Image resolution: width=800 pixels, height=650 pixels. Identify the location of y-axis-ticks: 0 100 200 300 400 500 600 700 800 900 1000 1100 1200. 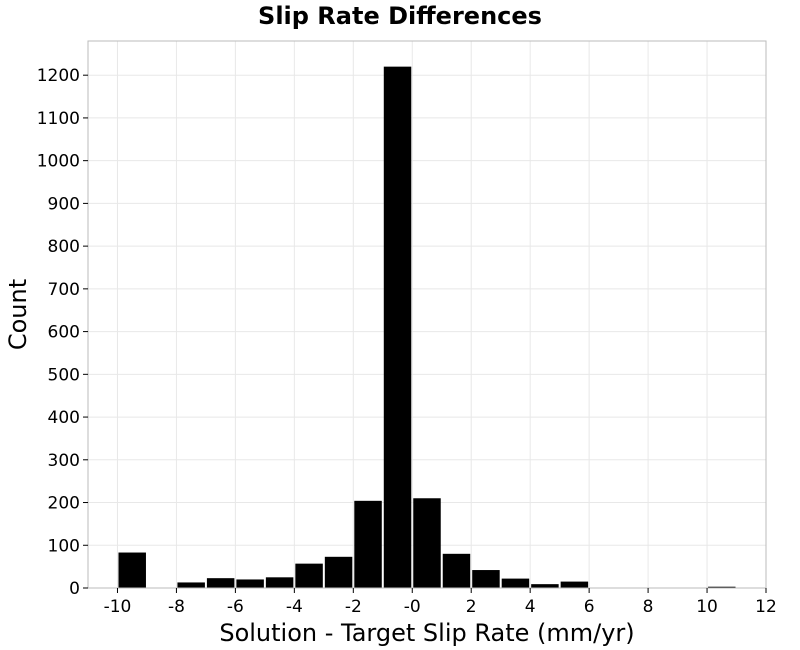
(62, 332).